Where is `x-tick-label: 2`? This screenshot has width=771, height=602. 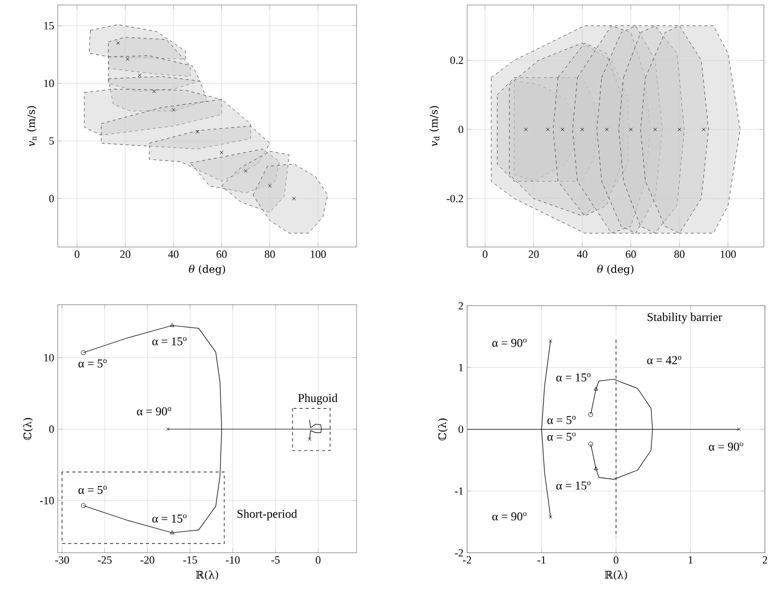 x-tick-label: 2 is located at coordinates (765, 560).